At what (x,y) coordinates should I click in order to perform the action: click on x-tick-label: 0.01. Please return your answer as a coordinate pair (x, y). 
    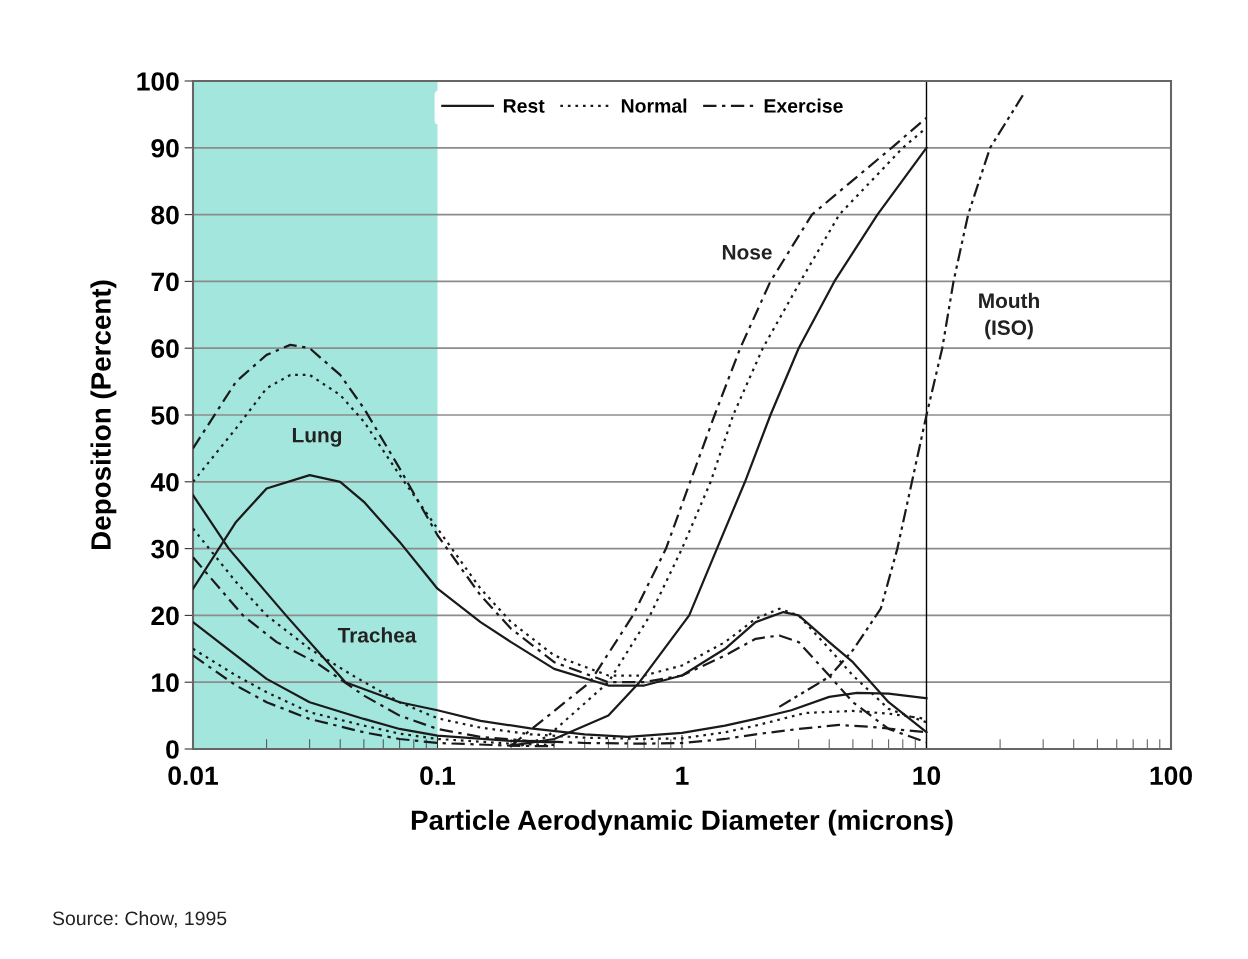
    Looking at the image, I should click on (193, 776).